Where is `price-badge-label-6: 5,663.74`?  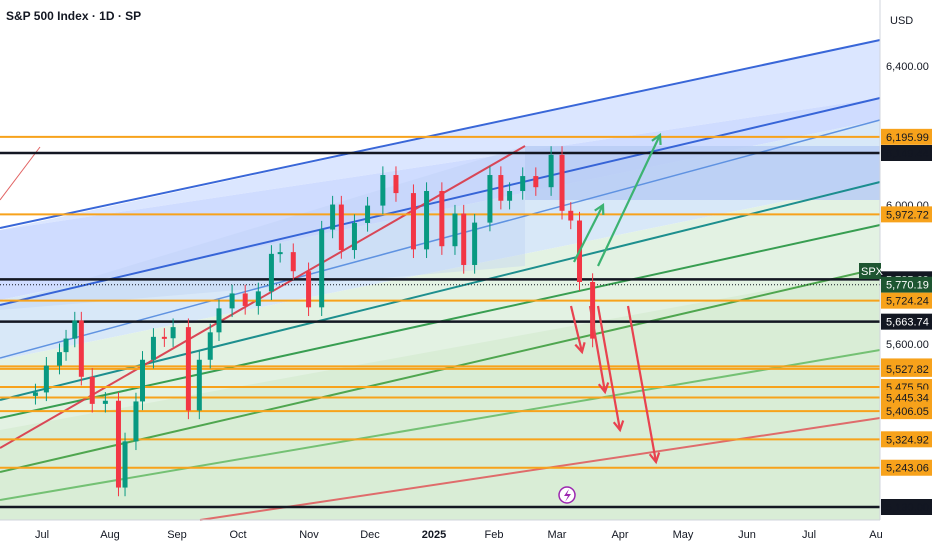 price-badge-label-6: 5,663.74 is located at coordinates (907, 323).